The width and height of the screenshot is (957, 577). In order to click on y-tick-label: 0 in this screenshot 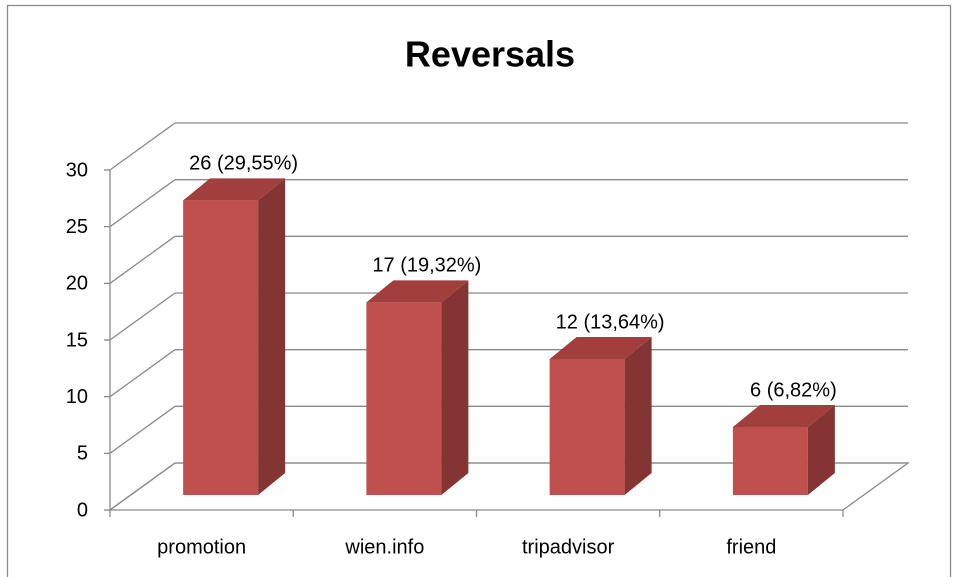, I will do `click(82, 510)`.